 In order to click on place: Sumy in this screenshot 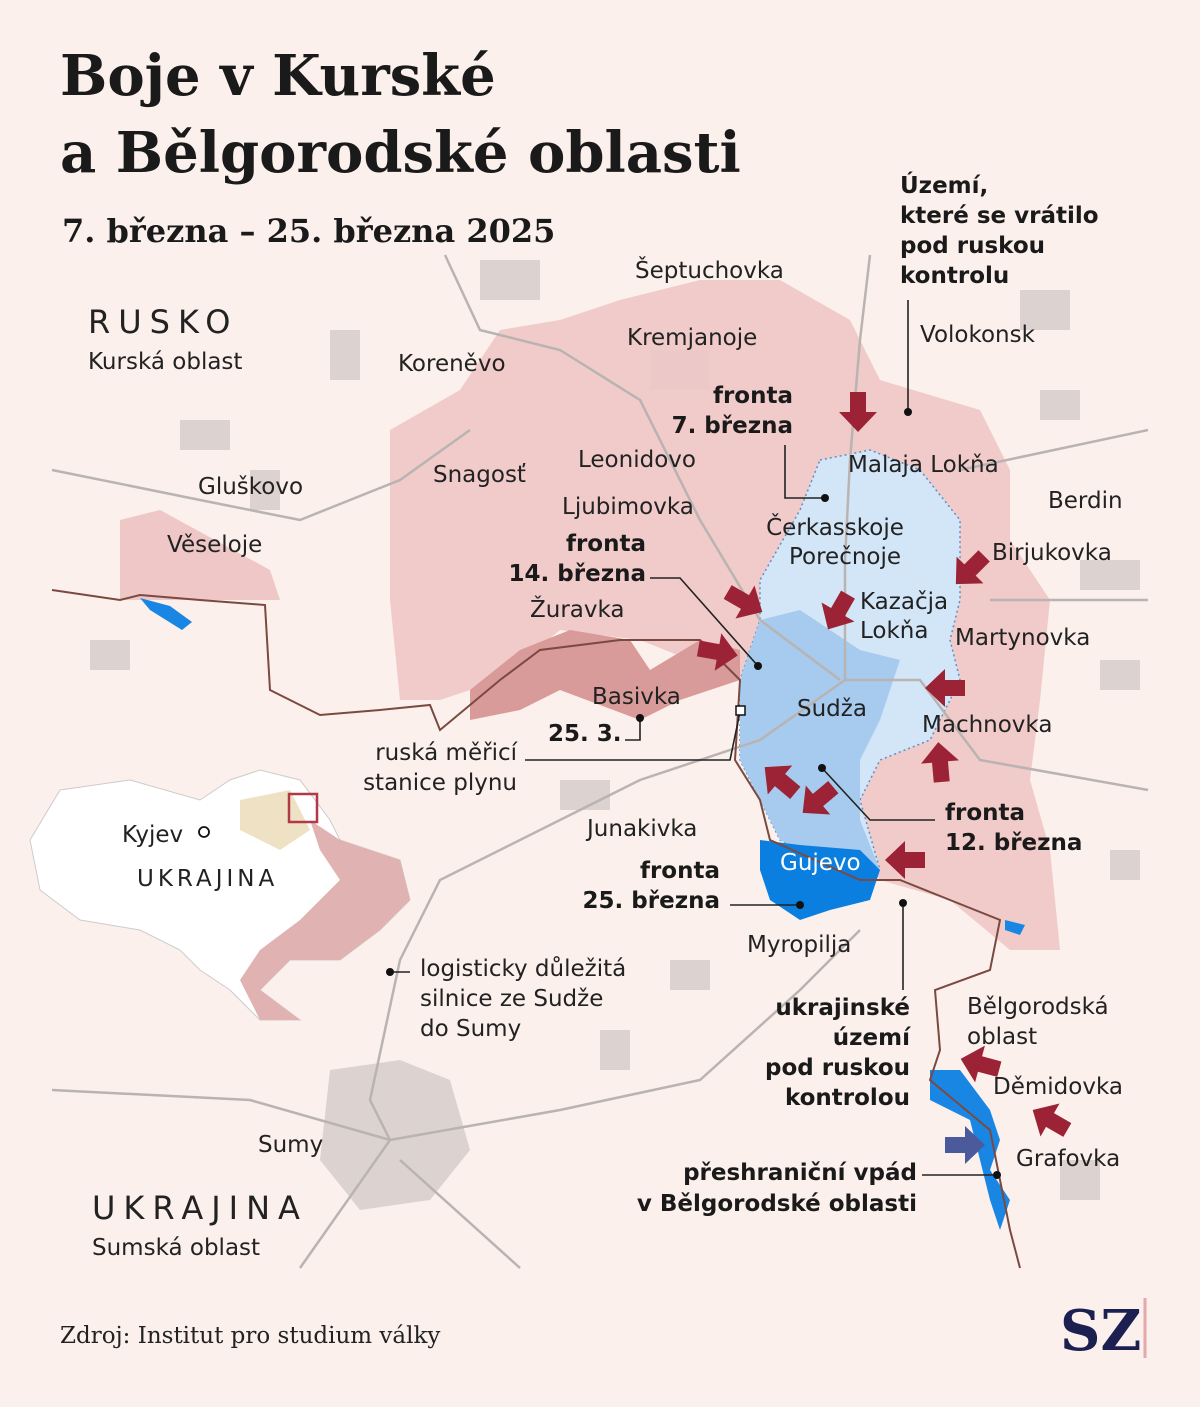, I will do `click(290, 1145)`.